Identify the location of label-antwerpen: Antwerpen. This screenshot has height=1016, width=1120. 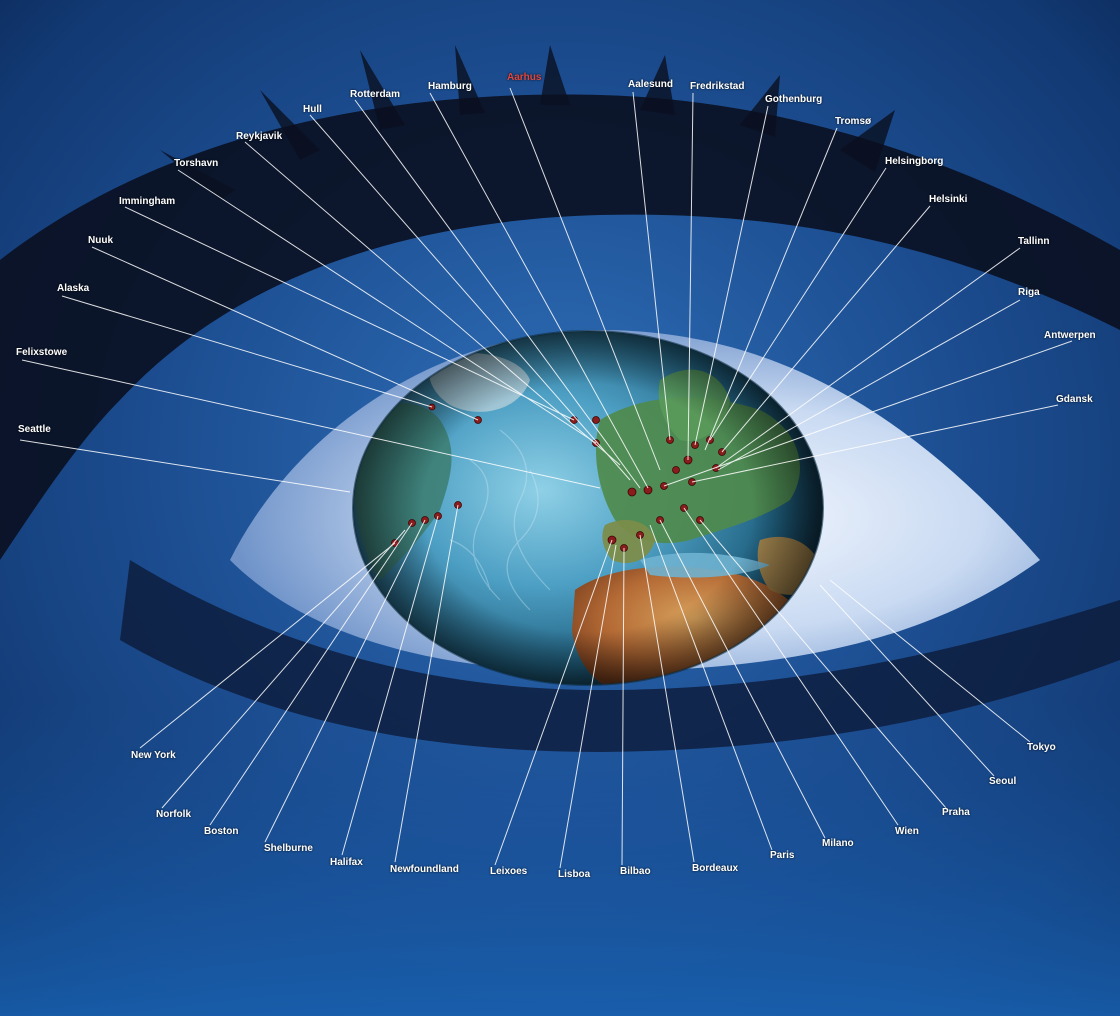
(1070, 335).